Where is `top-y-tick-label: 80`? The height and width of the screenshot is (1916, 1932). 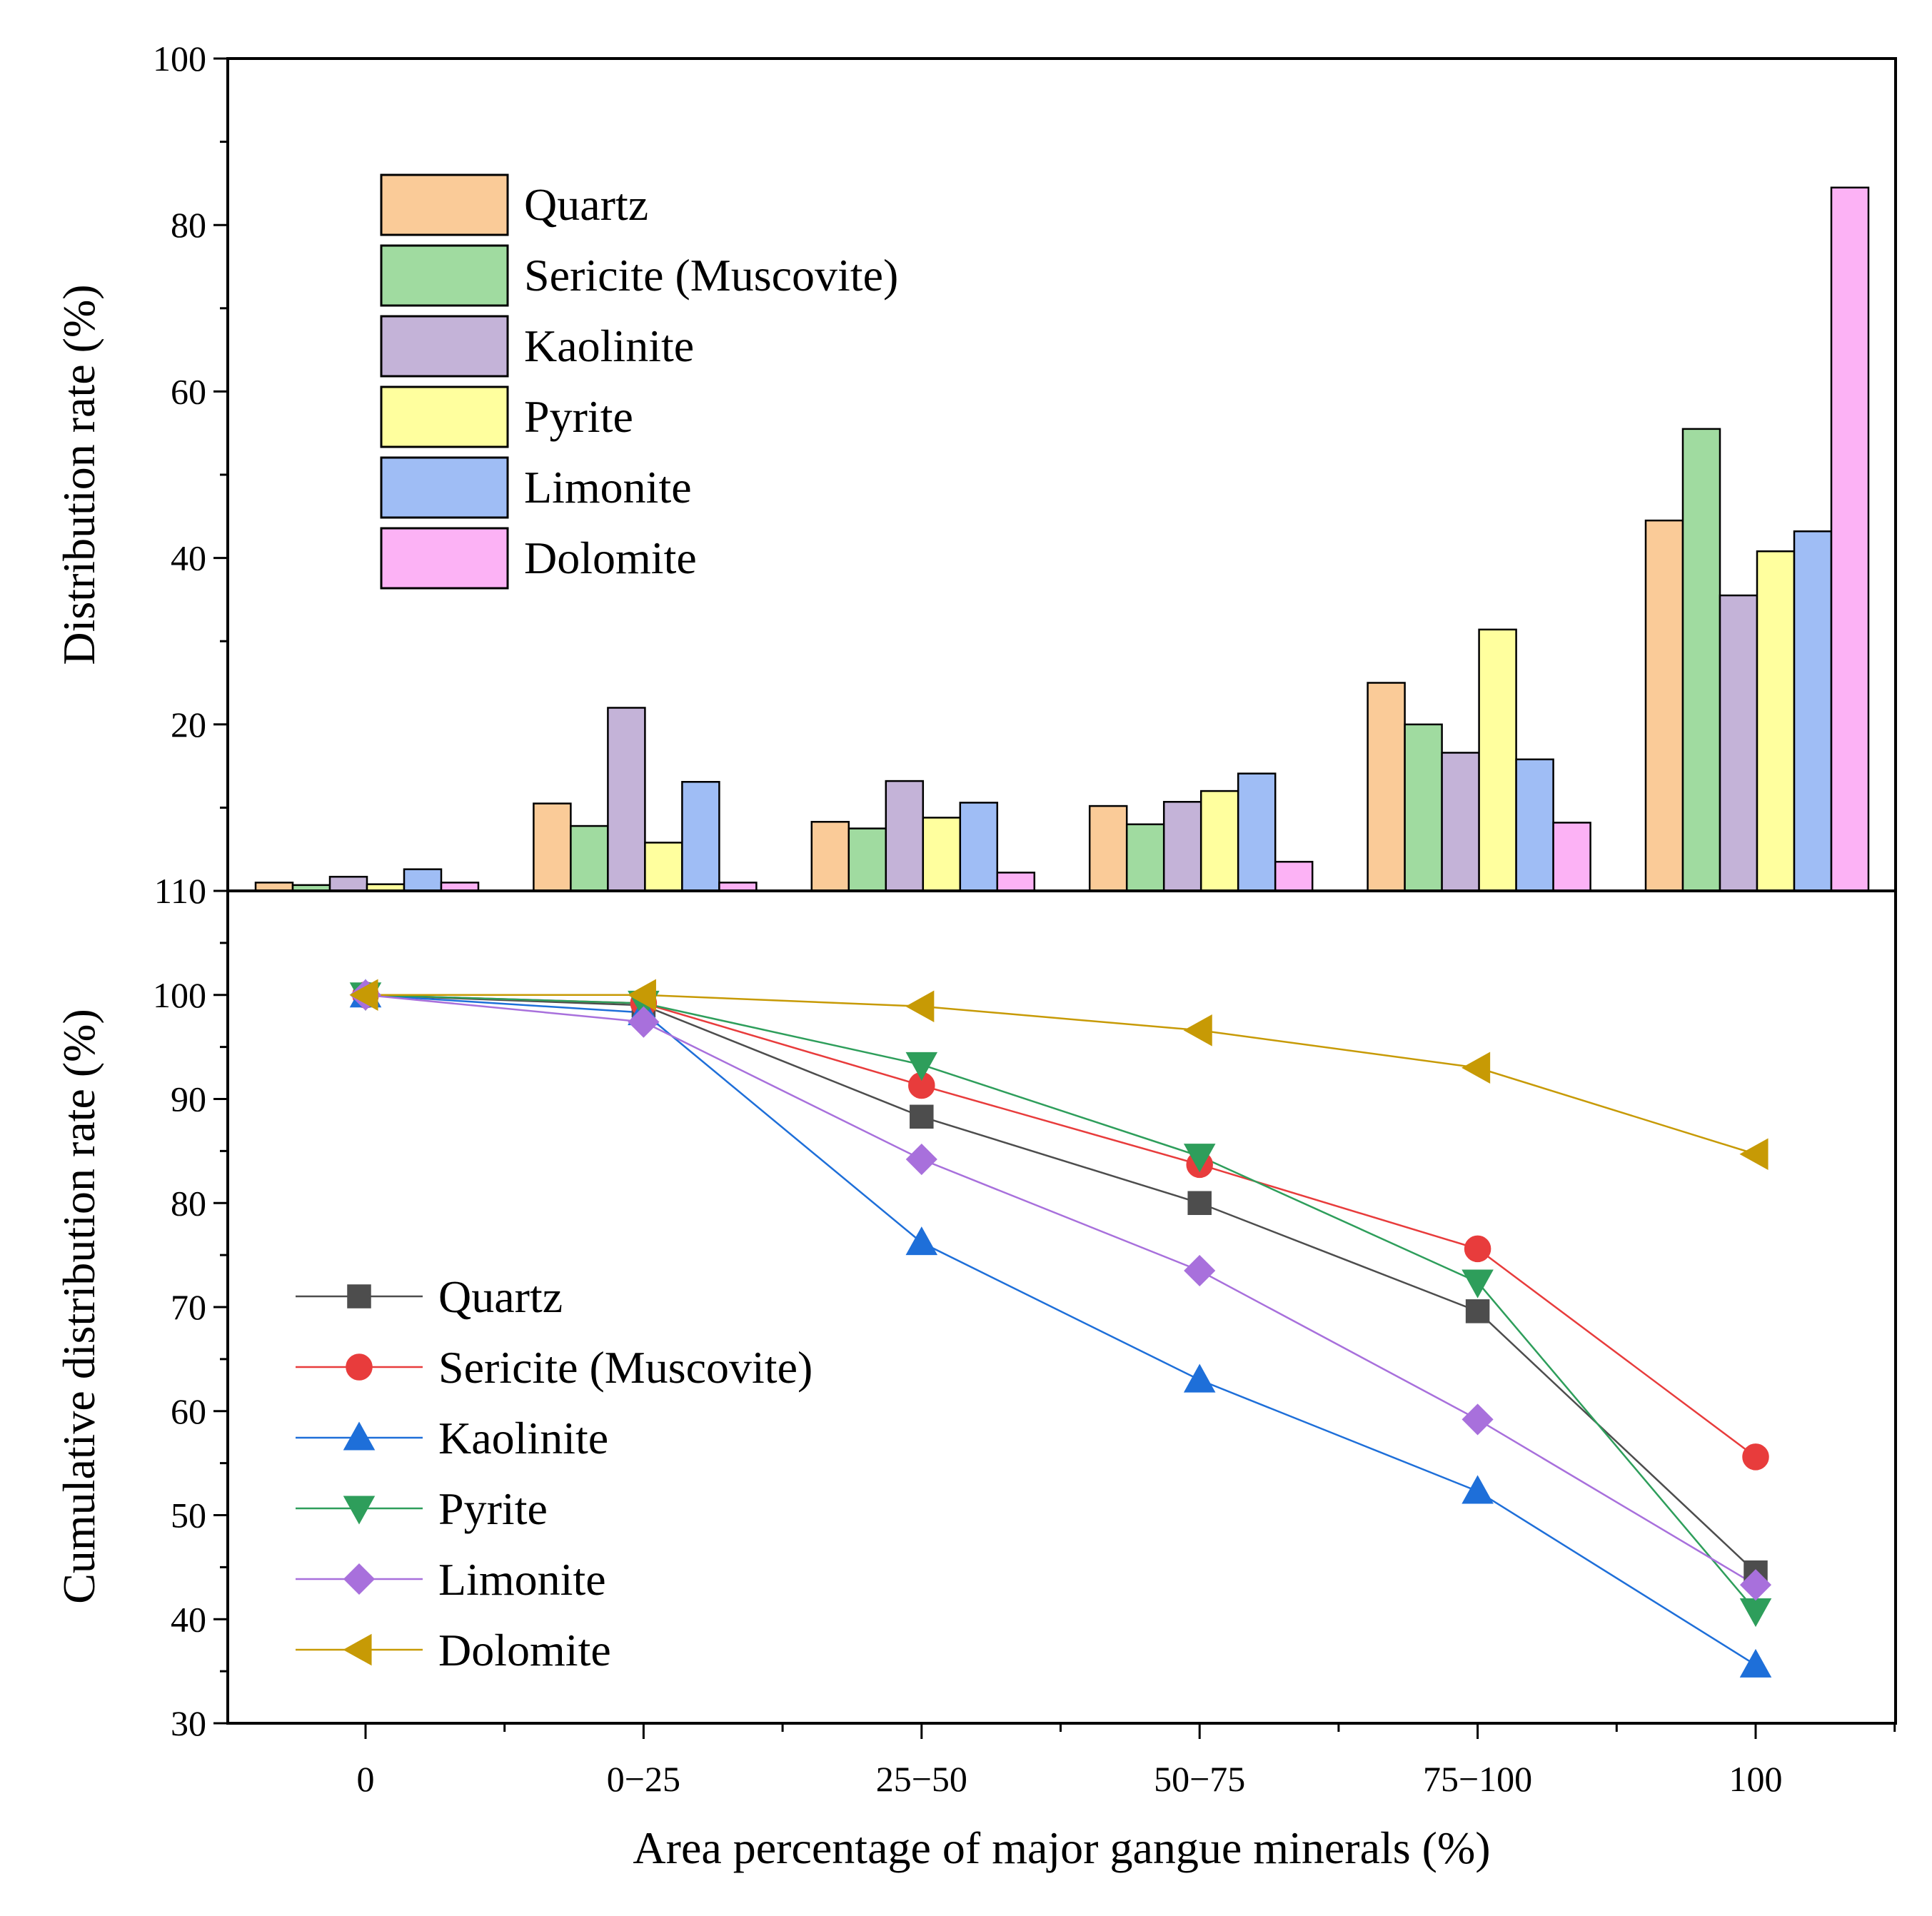 top-y-tick-label: 80 is located at coordinates (188, 225).